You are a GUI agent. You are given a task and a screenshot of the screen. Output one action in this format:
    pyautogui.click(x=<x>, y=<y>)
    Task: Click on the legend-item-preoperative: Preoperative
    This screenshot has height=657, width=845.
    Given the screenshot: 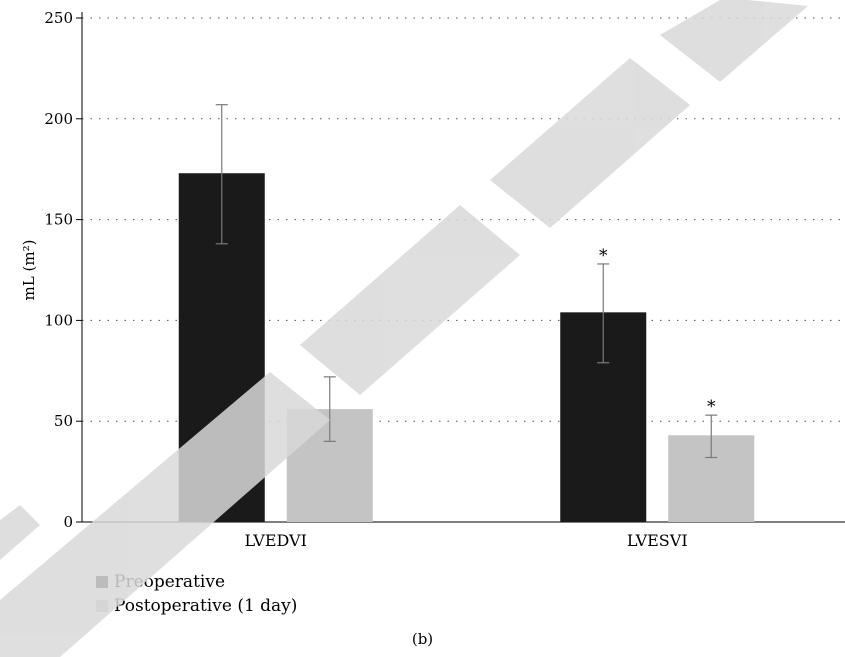 What is the action you would take?
    pyautogui.click(x=196, y=582)
    